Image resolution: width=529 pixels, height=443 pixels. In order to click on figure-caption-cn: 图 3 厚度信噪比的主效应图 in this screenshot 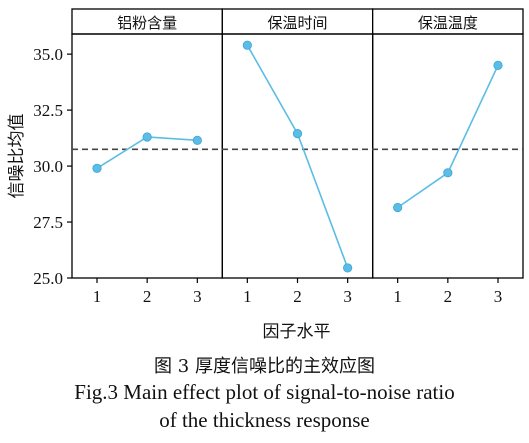, I will do `click(264, 366)`.